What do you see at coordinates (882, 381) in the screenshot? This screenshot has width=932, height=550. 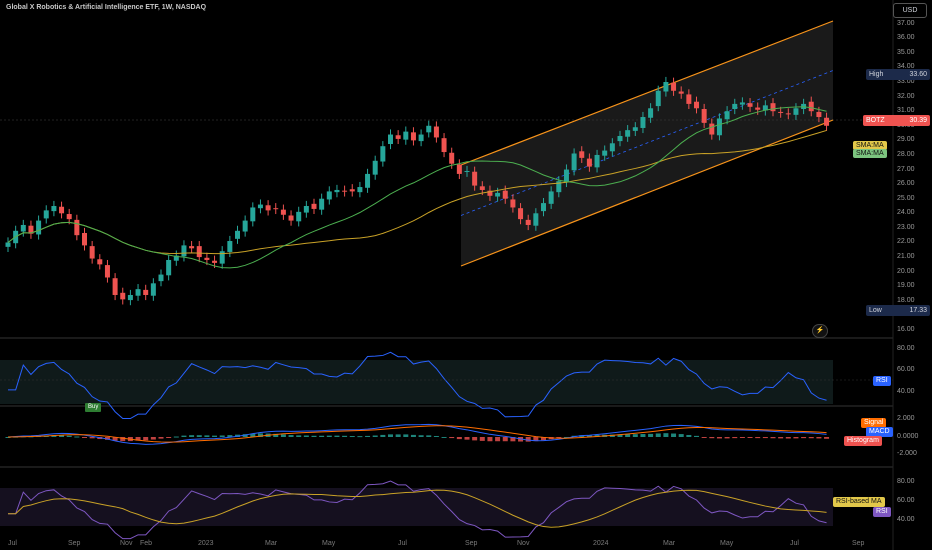 I see `rsi-label: RSI` at bounding box center [882, 381].